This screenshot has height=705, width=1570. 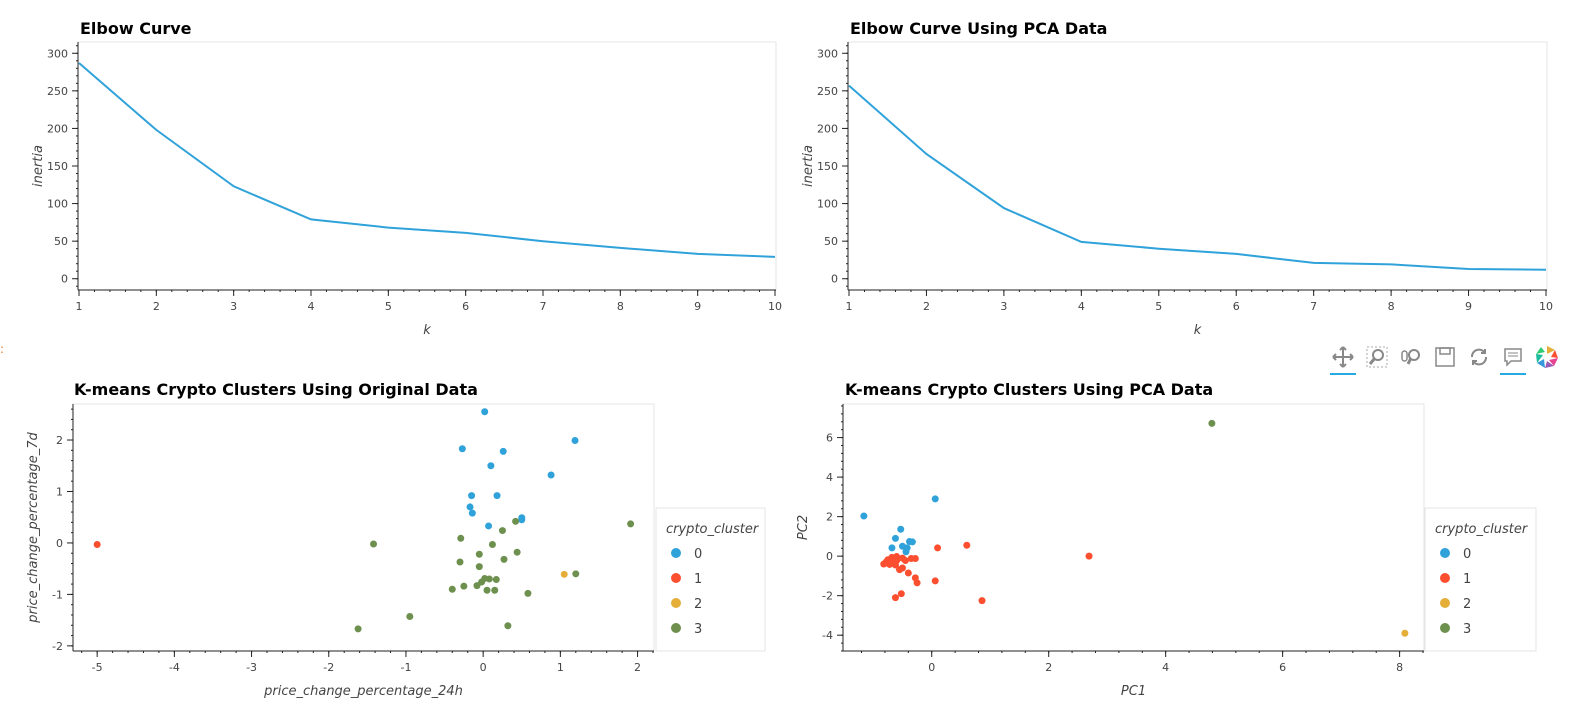 I want to click on x-tick-label: 8, so click(x=620, y=306).